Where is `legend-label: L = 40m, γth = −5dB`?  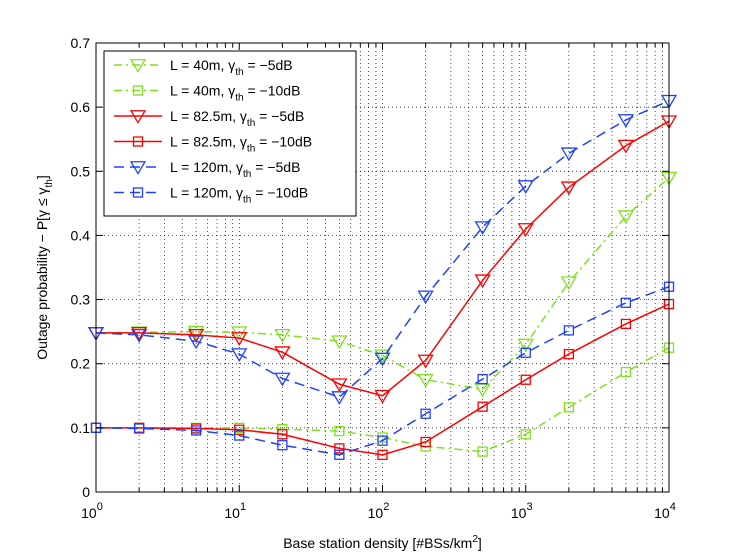 legend-label: L = 40m, γth = −5dB is located at coordinates (231, 67).